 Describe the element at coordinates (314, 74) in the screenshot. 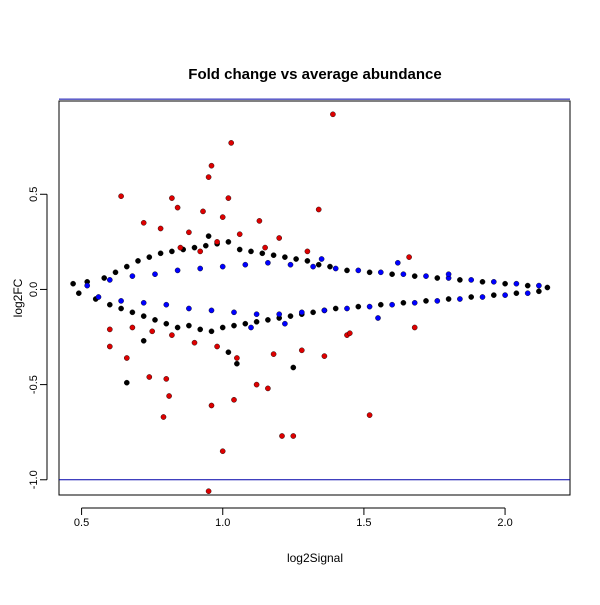

I see `chart-title: Fold change vs average abundance` at that location.